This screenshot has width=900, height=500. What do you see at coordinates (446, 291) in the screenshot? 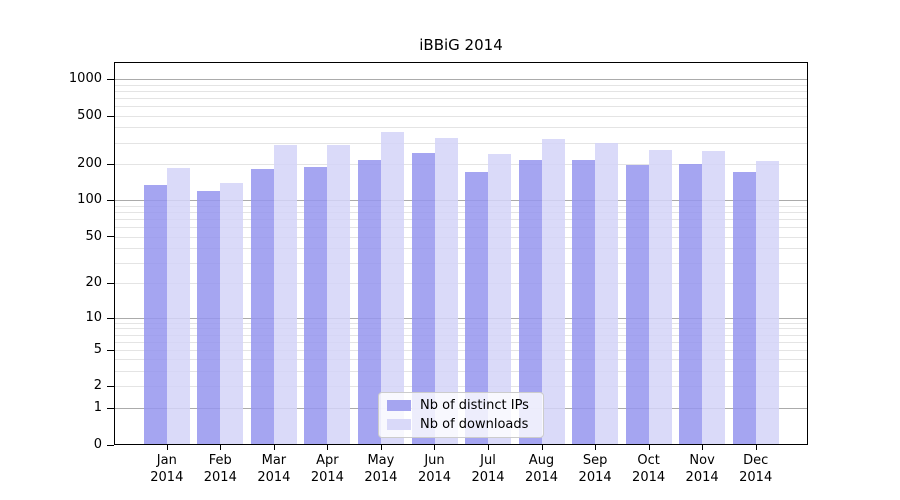
I see `bar-downloads-jun` at bounding box center [446, 291].